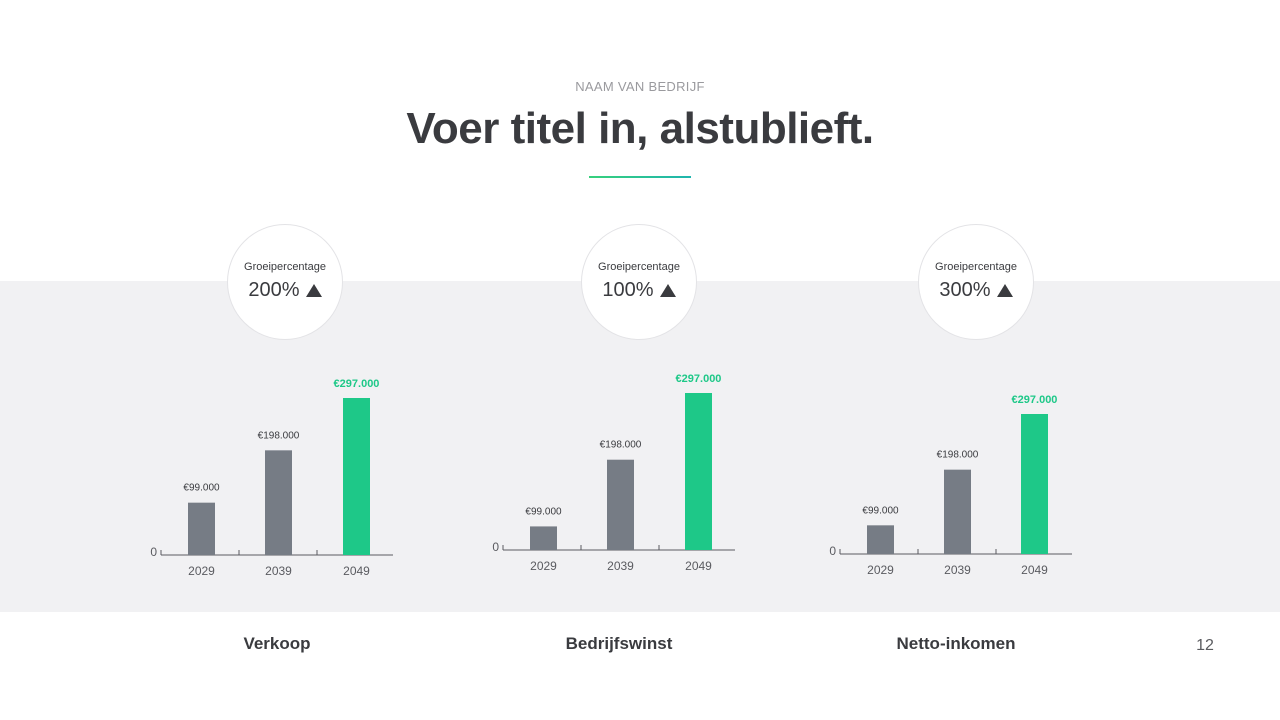 This screenshot has height=720, width=1280. What do you see at coordinates (965, 290) in the screenshot?
I see `growth-badge-value: 300%` at bounding box center [965, 290].